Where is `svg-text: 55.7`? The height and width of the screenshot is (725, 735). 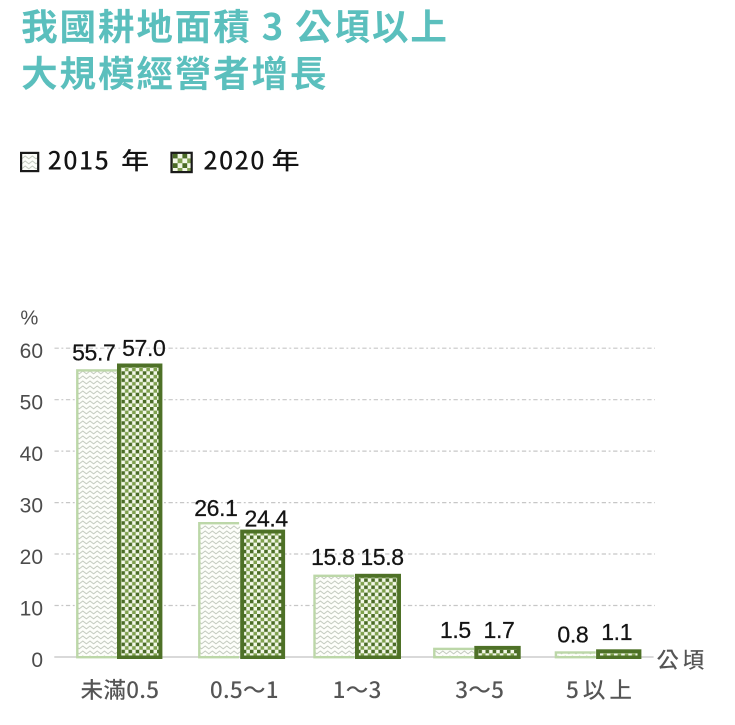
svg-text: 55.7 is located at coordinates (93, 353).